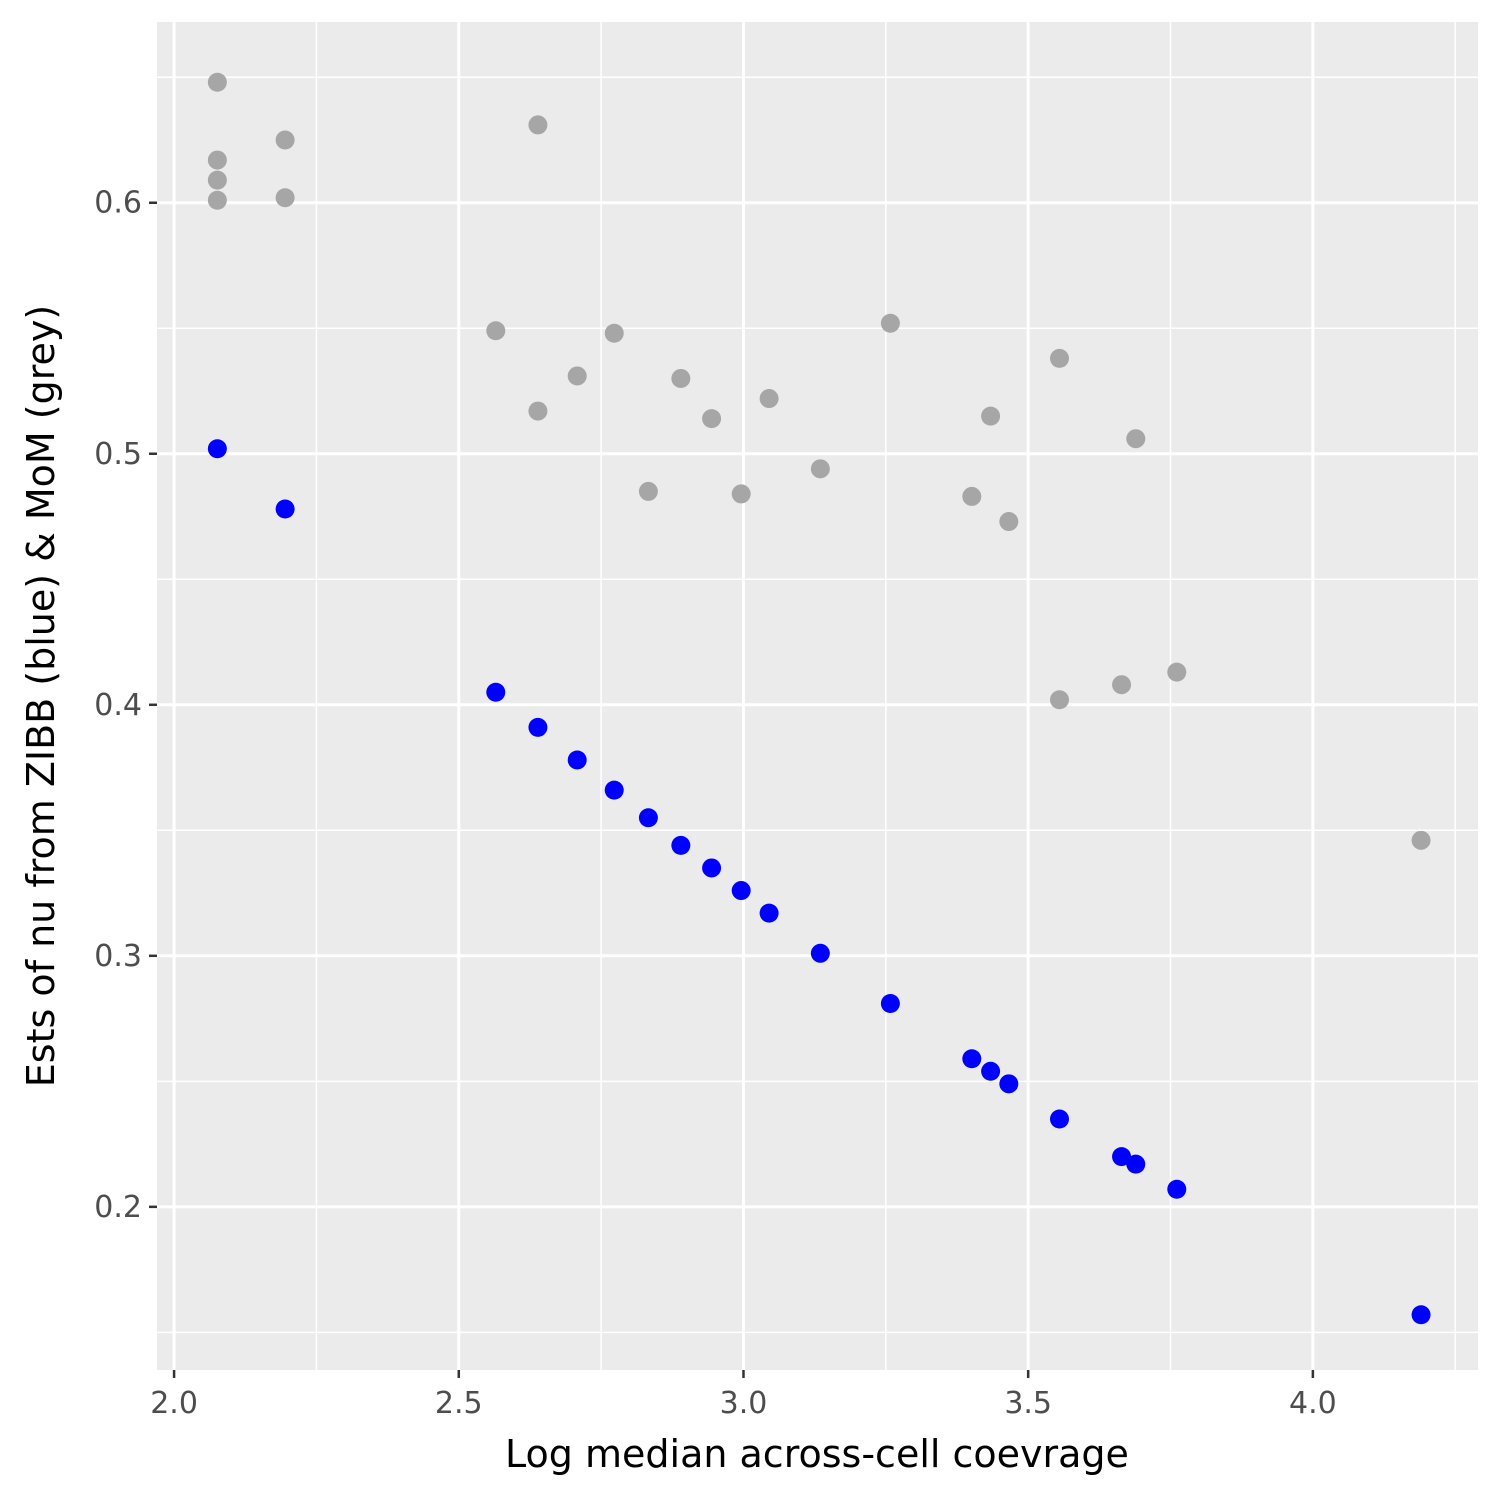  What do you see at coordinates (118, 203) in the screenshot?
I see `y-tick-label: 0.6` at bounding box center [118, 203].